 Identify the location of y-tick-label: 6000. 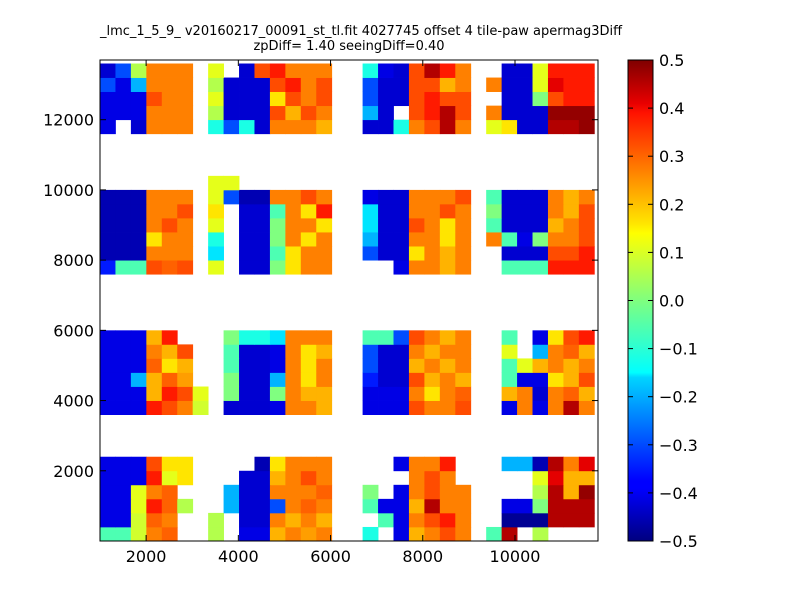
(73, 330).